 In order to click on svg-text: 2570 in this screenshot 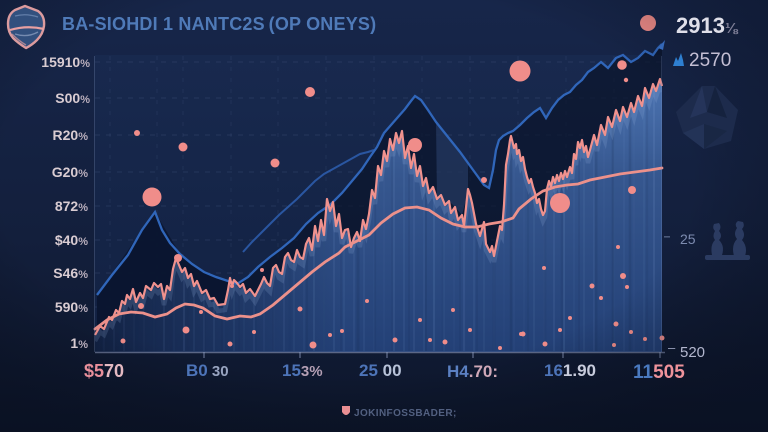, I will do `click(710, 60)`.